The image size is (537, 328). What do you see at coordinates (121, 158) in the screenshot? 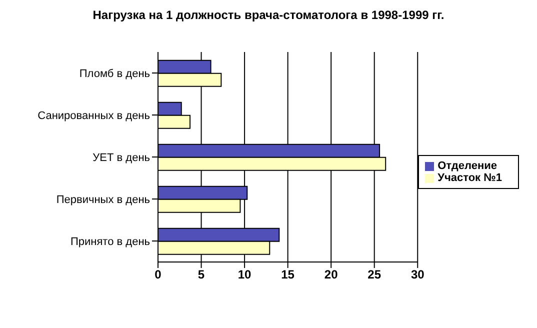
I see `y-tick-label: УЕТ в день` at bounding box center [121, 158].